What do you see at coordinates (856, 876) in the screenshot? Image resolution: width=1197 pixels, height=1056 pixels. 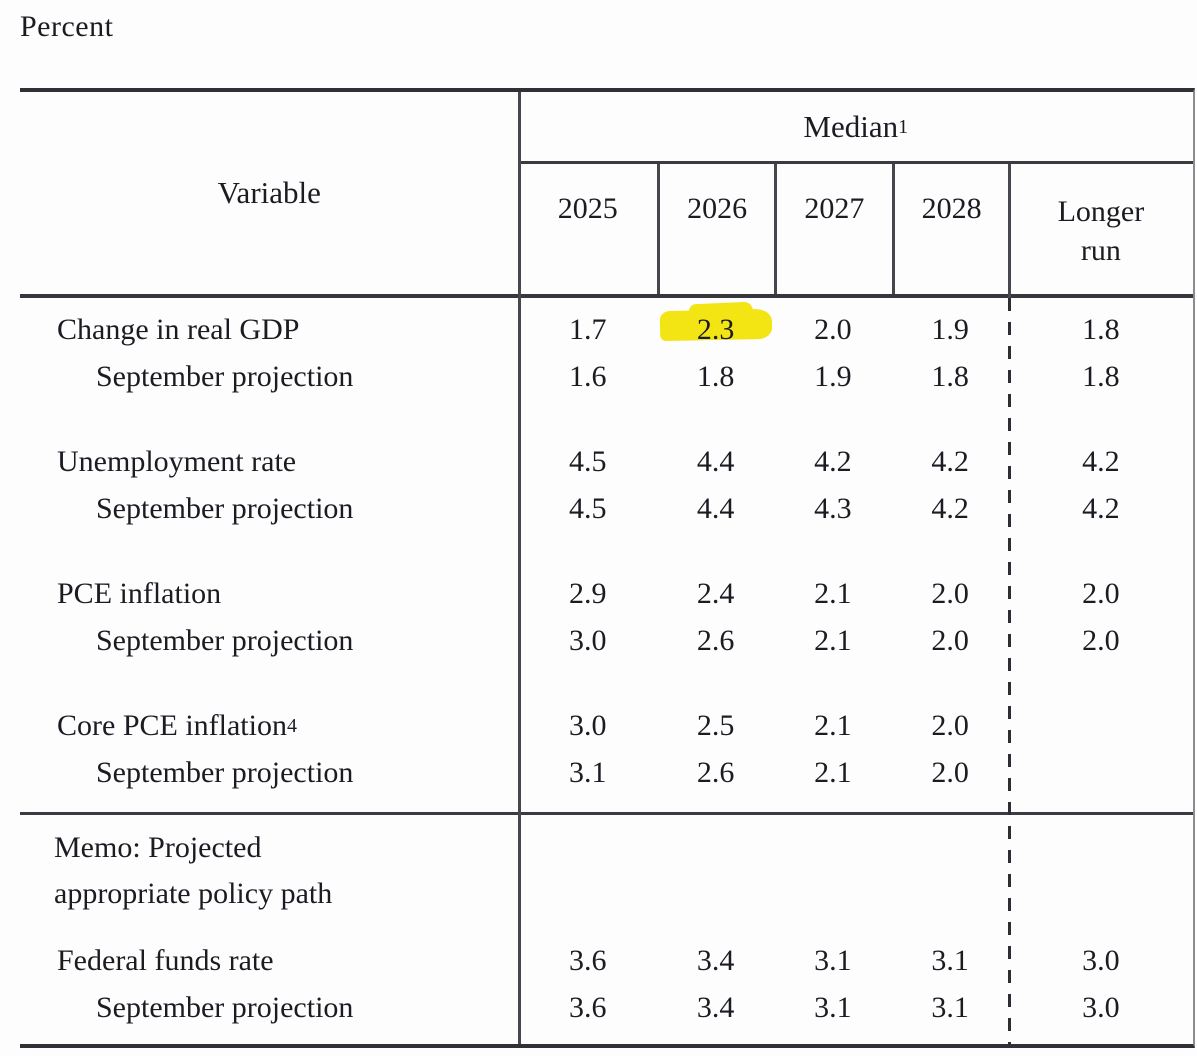 I see `memo-empty-cells` at bounding box center [856, 876].